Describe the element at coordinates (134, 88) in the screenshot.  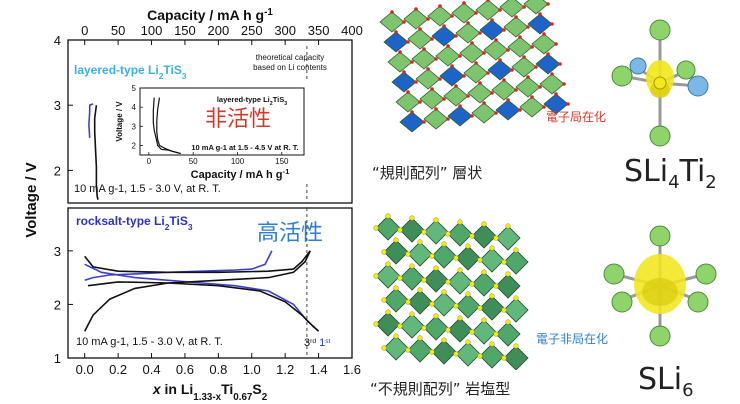
I see `inset-y-tick-label: 5` at that location.